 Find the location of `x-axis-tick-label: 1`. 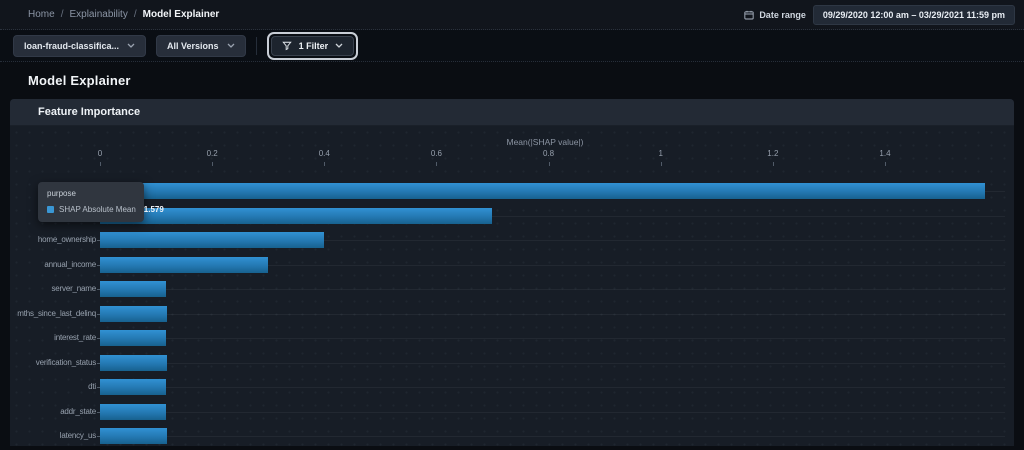

x-axis-tick-label: 1 is located at coordinates (660, 153).